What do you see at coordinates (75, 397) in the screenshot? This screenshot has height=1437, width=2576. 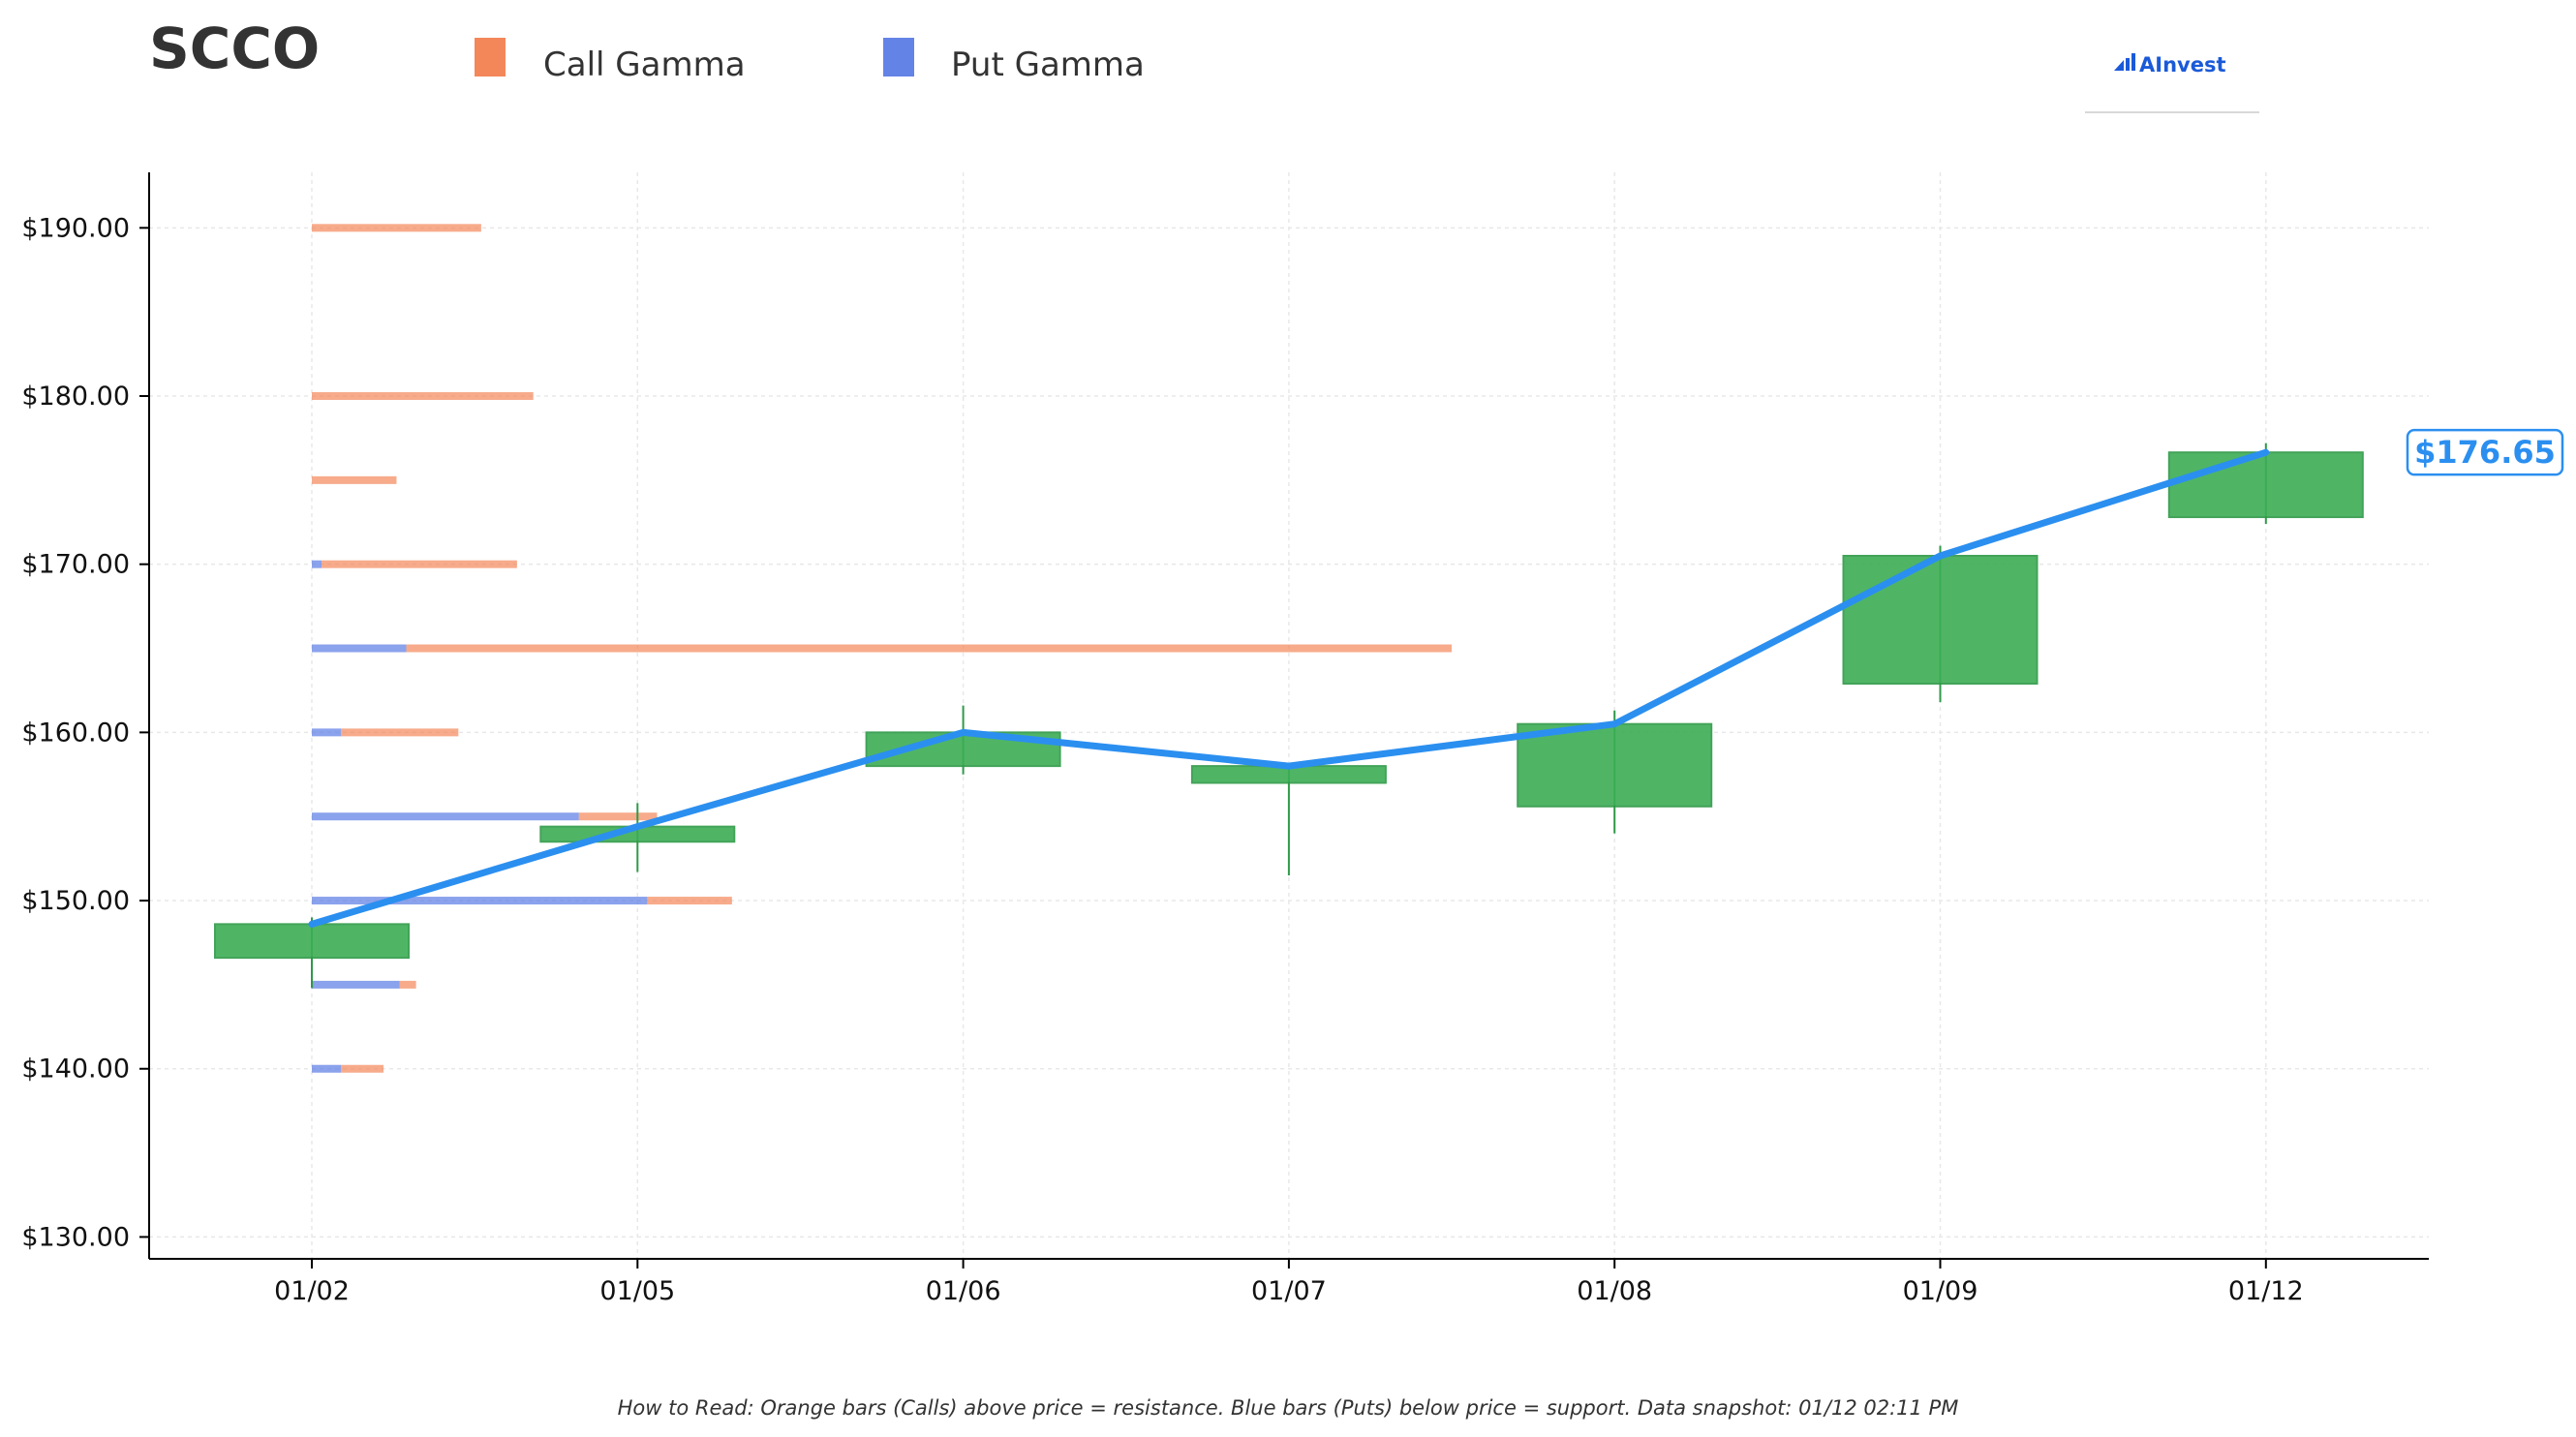 I see `y-tick-label: $180.00` at bounding box center [75, 397].